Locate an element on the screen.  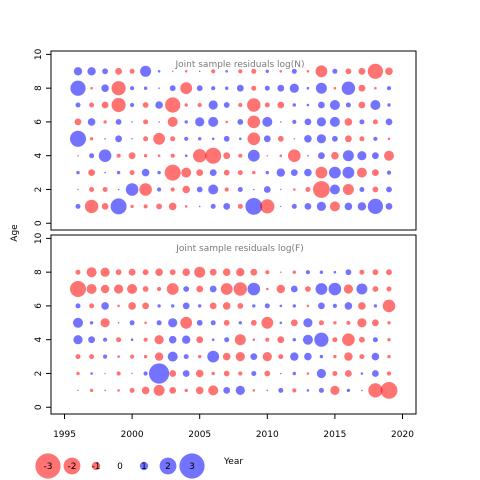
y-axis-title: Age is located at coordinates (15, 233).